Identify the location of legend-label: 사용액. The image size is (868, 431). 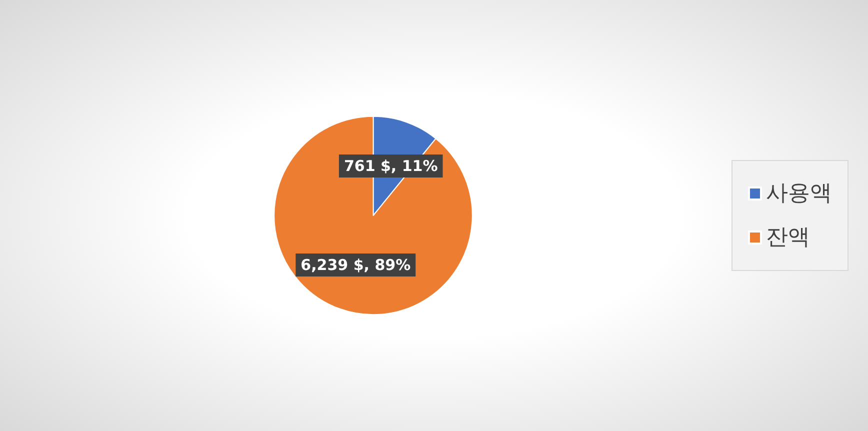
(799, 193).